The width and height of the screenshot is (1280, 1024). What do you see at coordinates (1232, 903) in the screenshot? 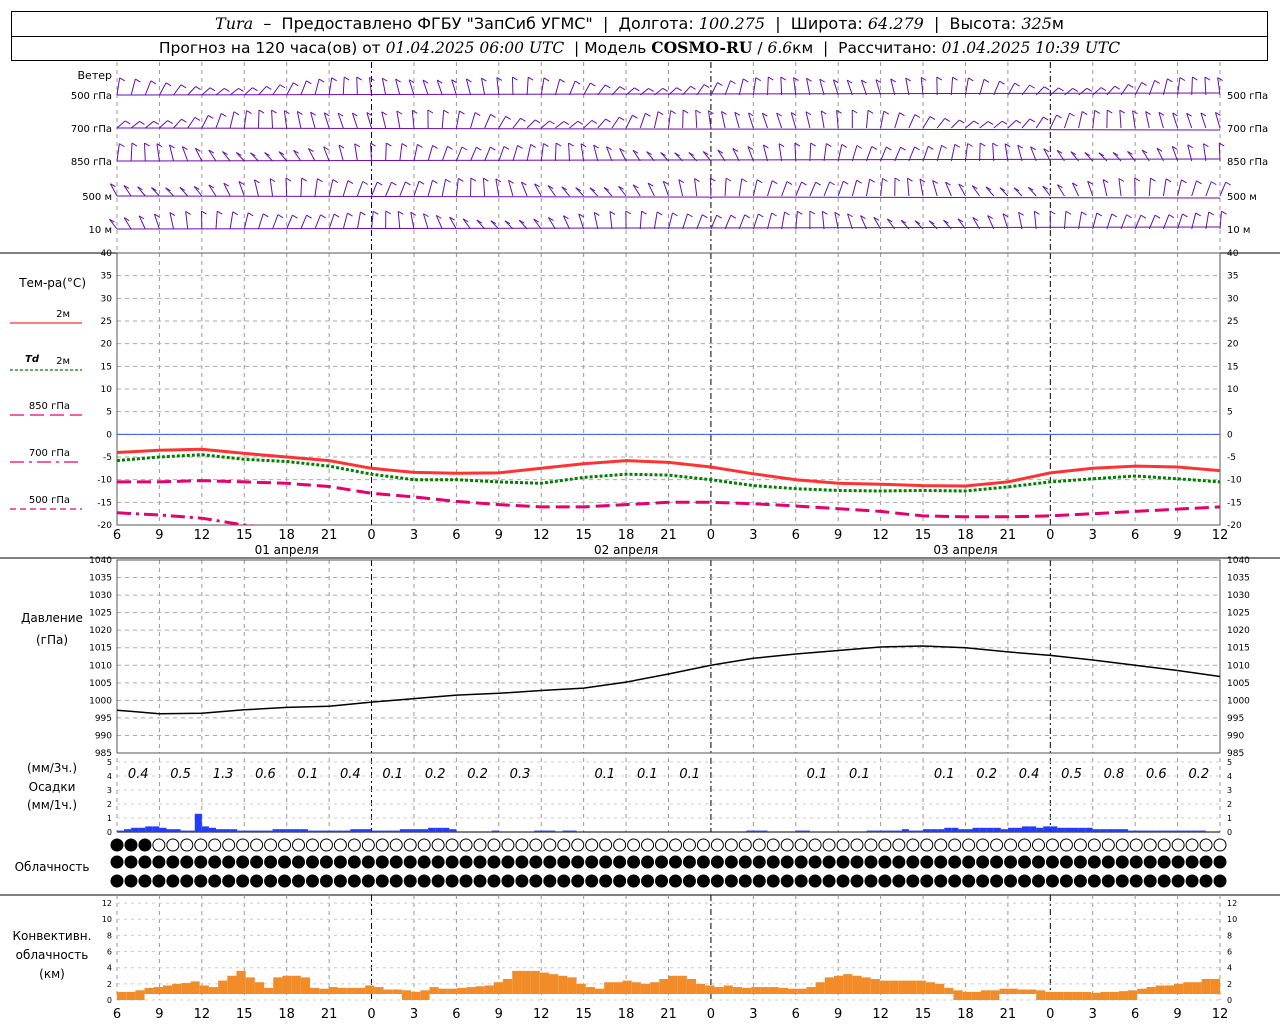
I see `conv-tick-right: 12` at bounding box center [1232, 903].